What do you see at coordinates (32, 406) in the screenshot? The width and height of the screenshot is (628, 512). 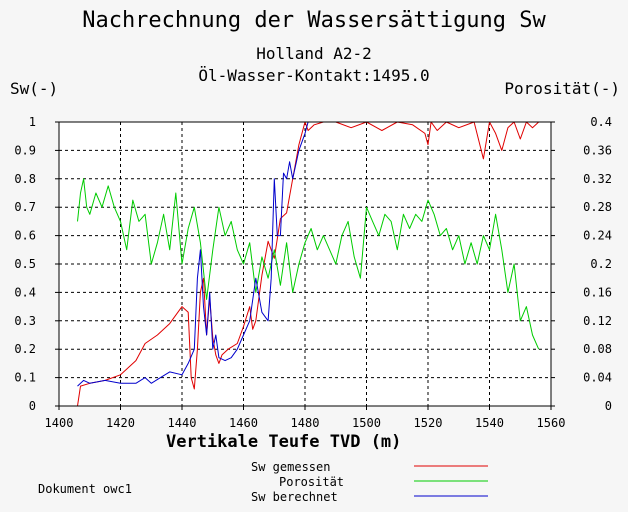 I see `y-left-tick-label: 0` at bounding box center [32, 406].